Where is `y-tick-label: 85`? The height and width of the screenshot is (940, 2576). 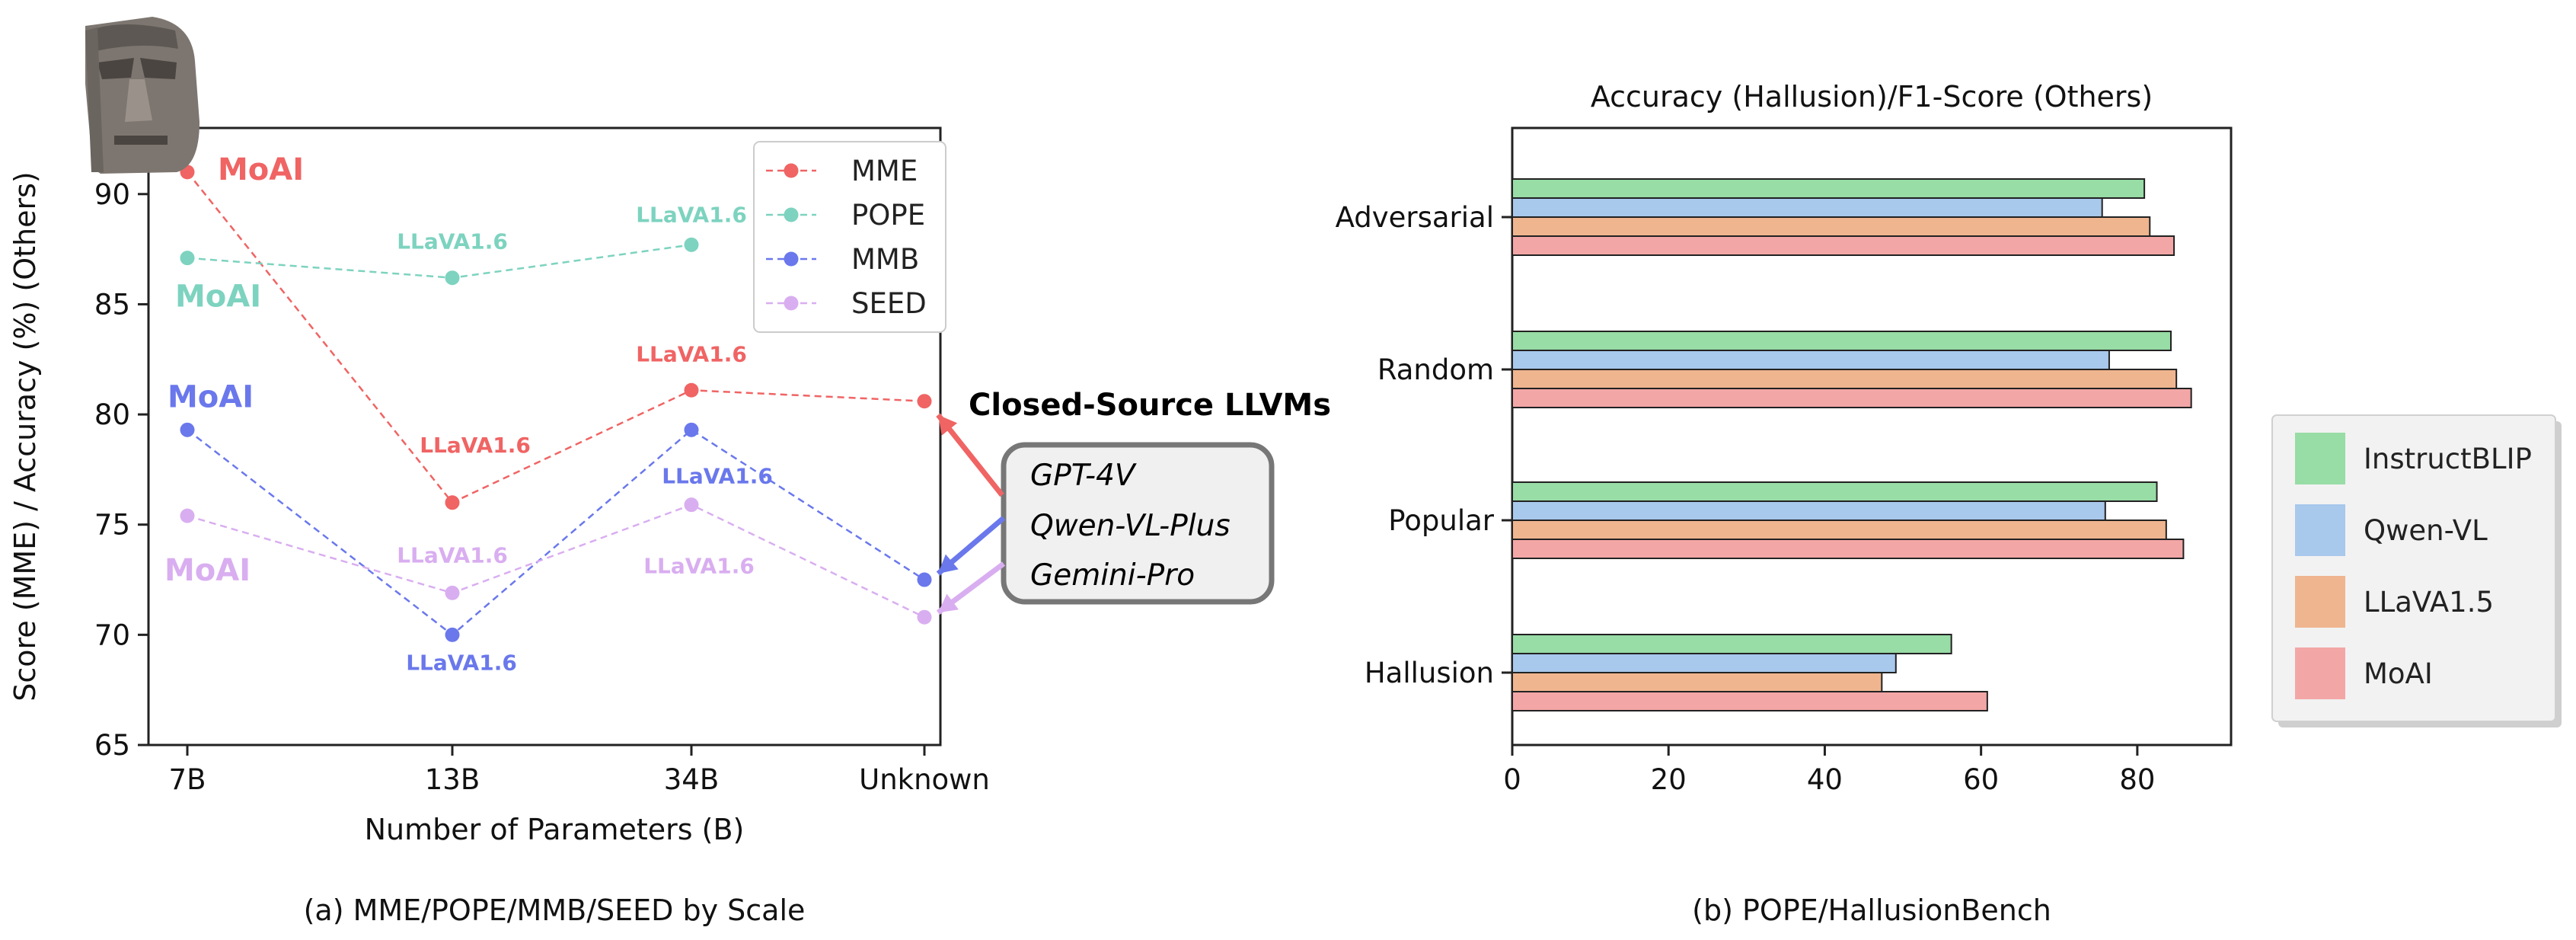
y-tick-label: 85 is located at coordinates (112, 304).